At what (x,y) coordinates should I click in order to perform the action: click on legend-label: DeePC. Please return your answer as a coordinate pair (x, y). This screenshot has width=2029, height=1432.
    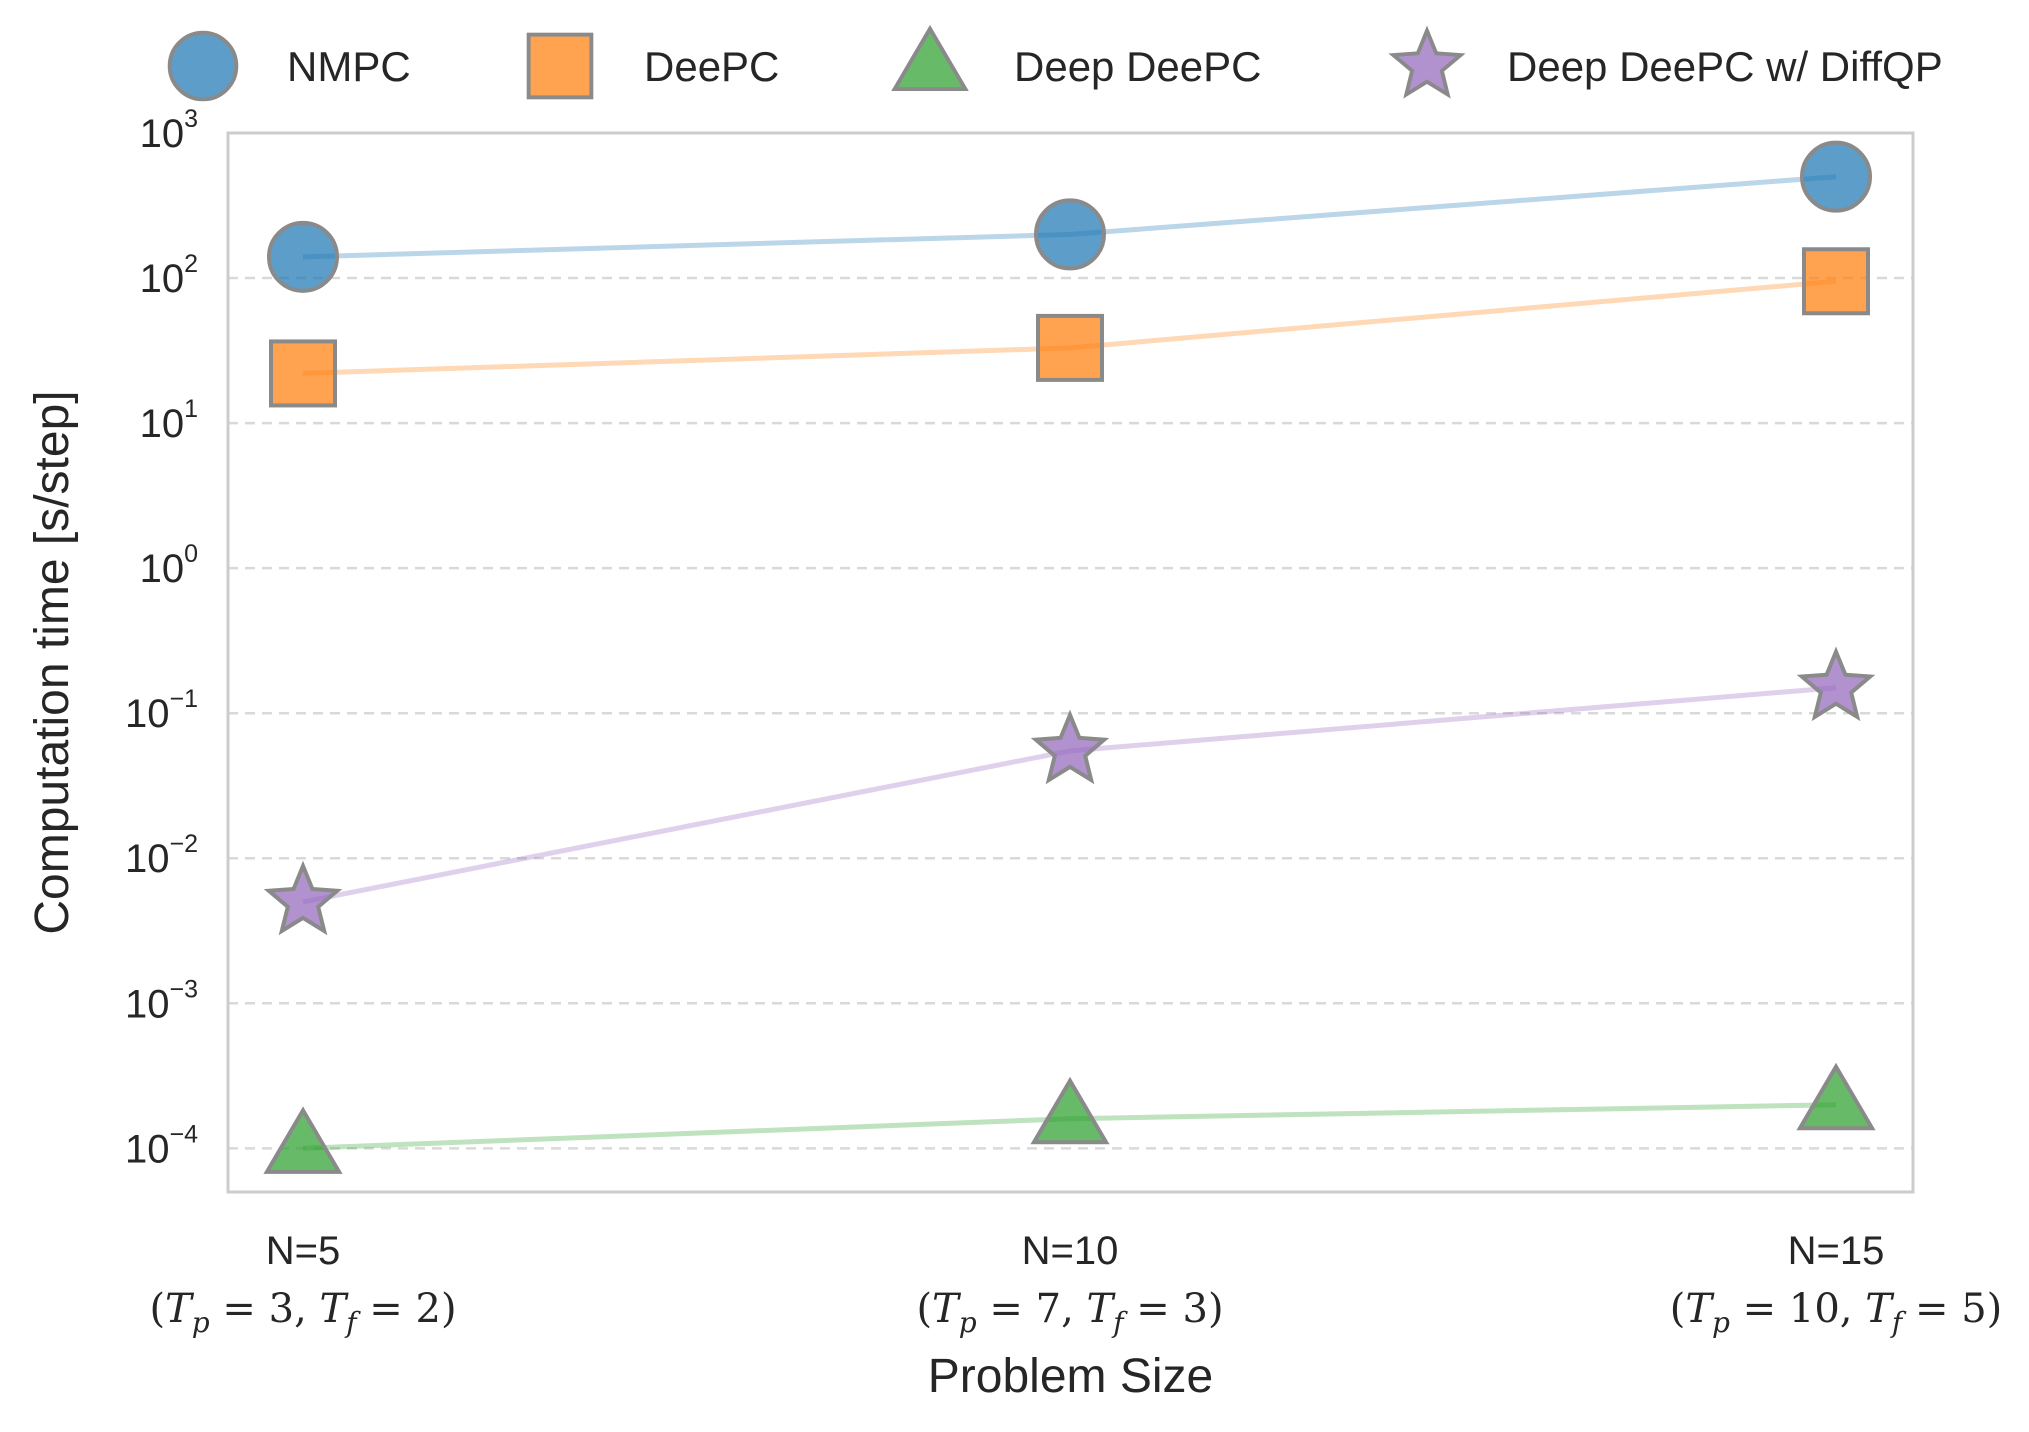
    Looking at the image, I should click on (711, 66).